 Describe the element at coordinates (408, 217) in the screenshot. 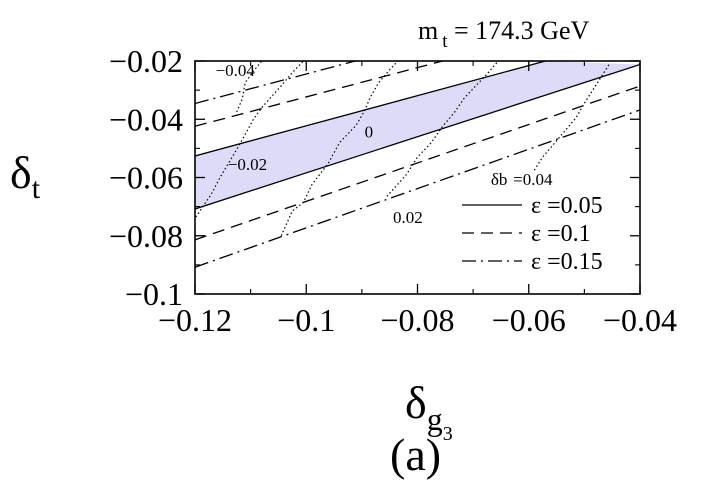

I see `contour-label: 0.02` at that location.